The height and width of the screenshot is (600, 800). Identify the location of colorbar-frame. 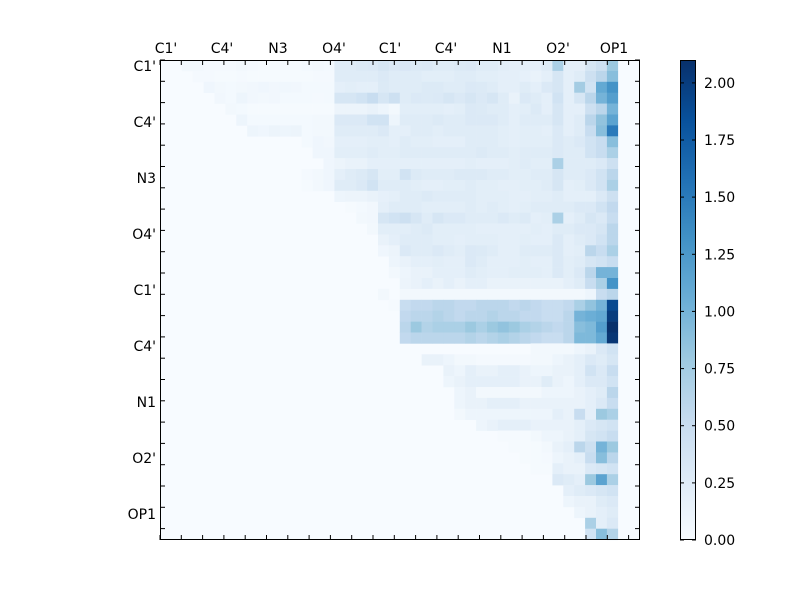
(688, 300).